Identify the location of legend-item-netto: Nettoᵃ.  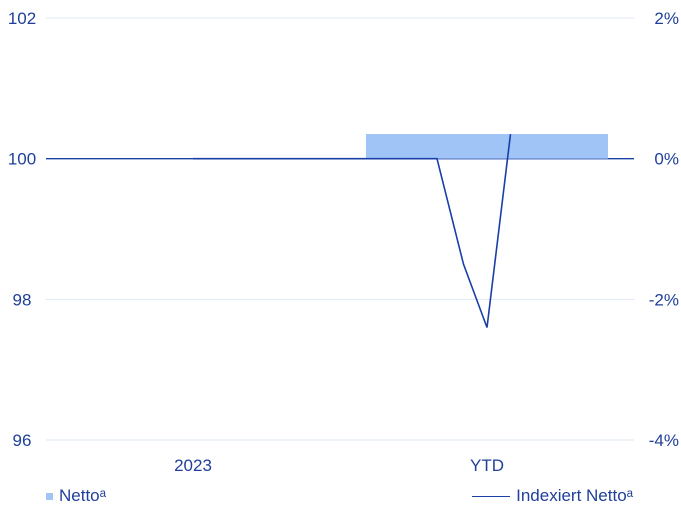
(76, 496).